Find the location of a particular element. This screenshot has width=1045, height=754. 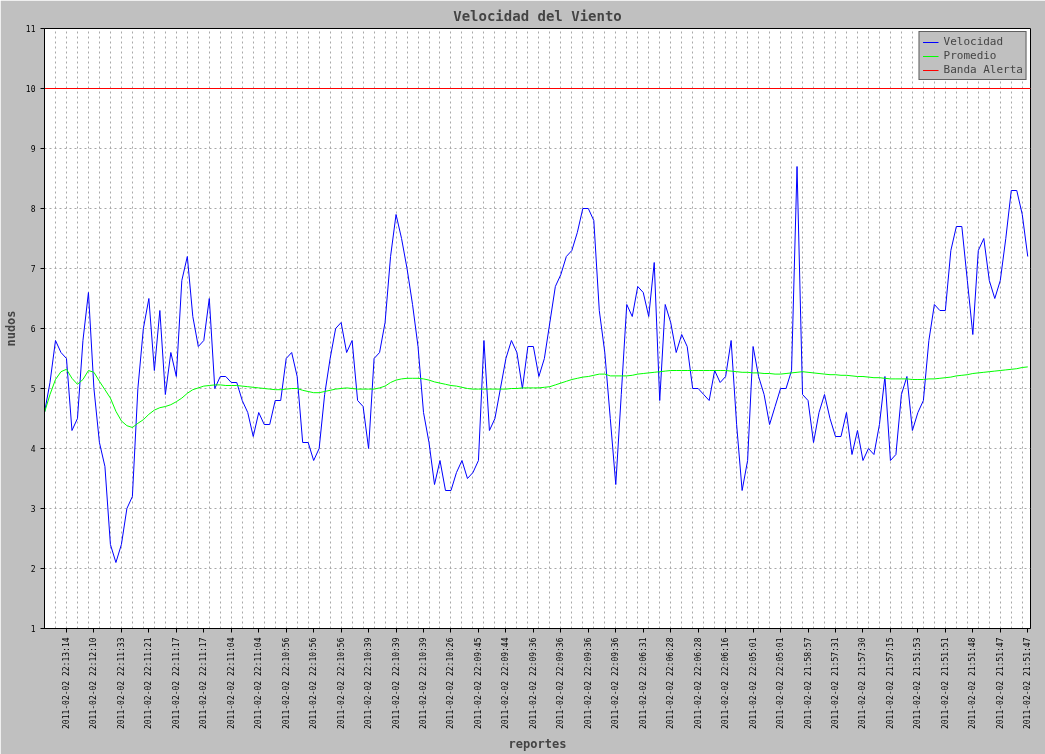

legend-label: Banda Alerta is located at coordinates (983, 69).